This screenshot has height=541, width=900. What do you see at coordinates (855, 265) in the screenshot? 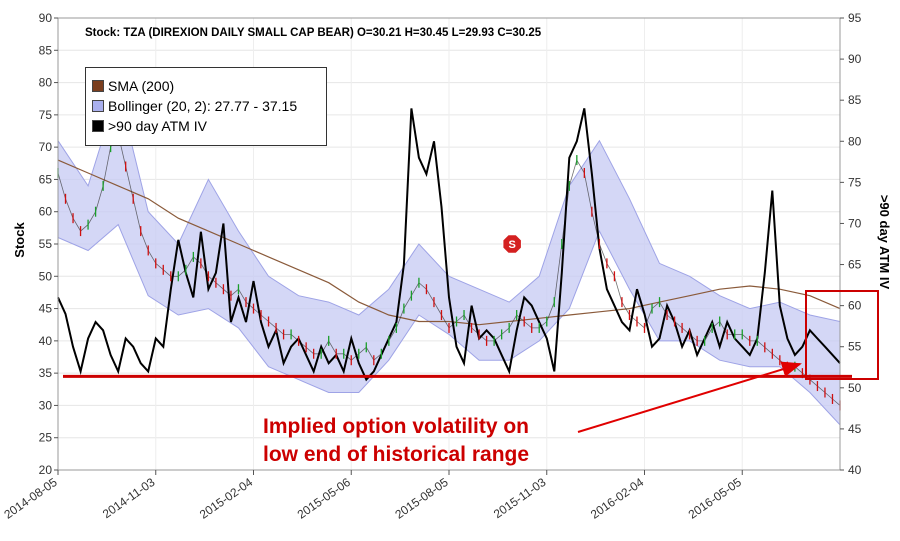
I see `y2-tick-label: 65` at bounding box center [855, 265].